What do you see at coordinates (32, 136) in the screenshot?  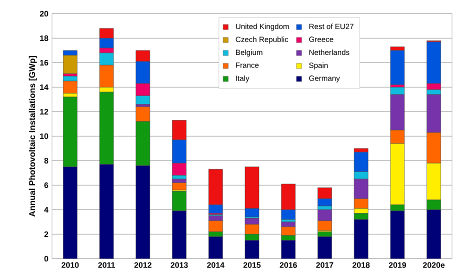 I see `y-axis-title: Annual Photovoltaic Installations [GWp]` at bounding box center [32, 136].